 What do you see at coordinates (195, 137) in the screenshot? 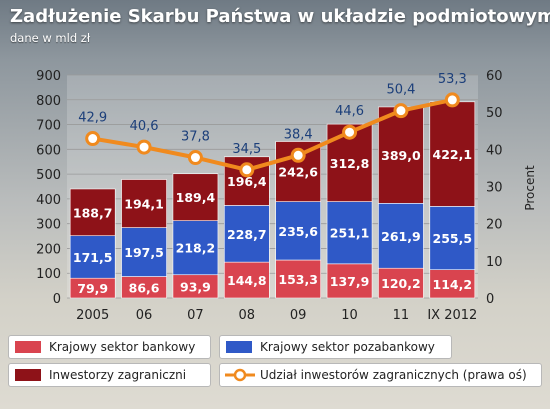
I see `share-label: 37,8` at bounding box center [195, 137].